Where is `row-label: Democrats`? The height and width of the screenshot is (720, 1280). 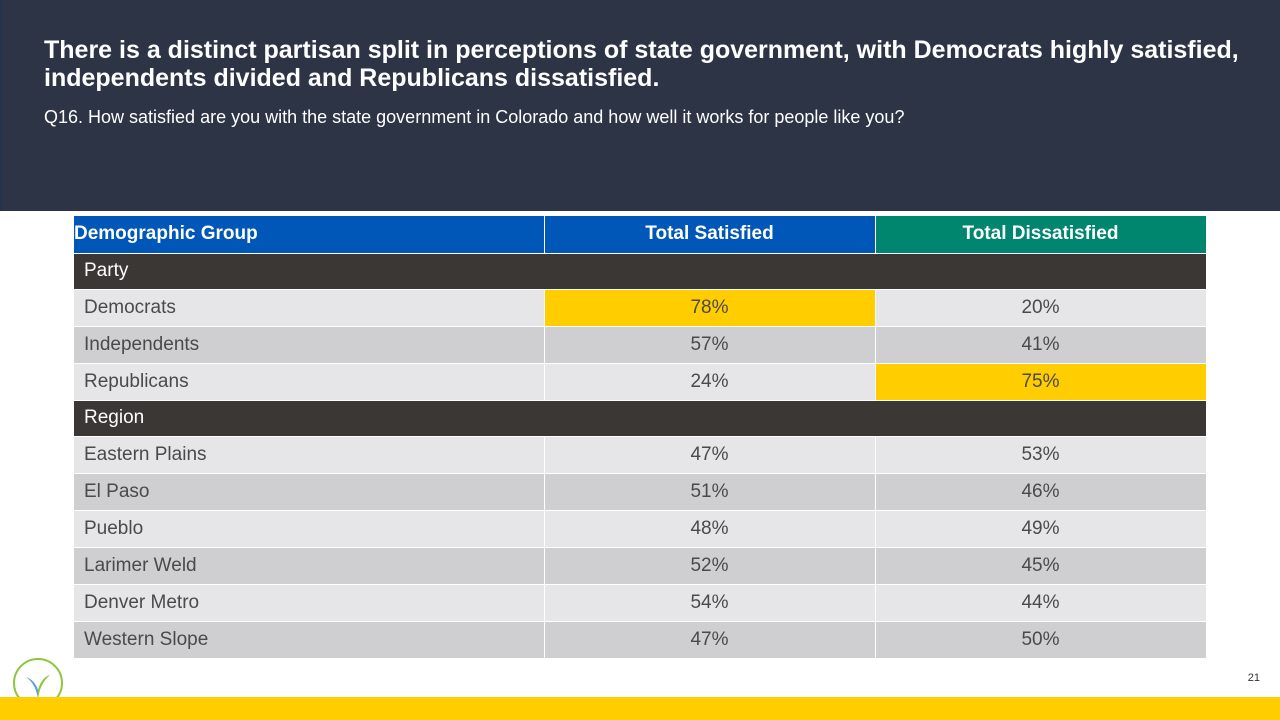 row-label: Democrats is located at coordinates (309, 308).